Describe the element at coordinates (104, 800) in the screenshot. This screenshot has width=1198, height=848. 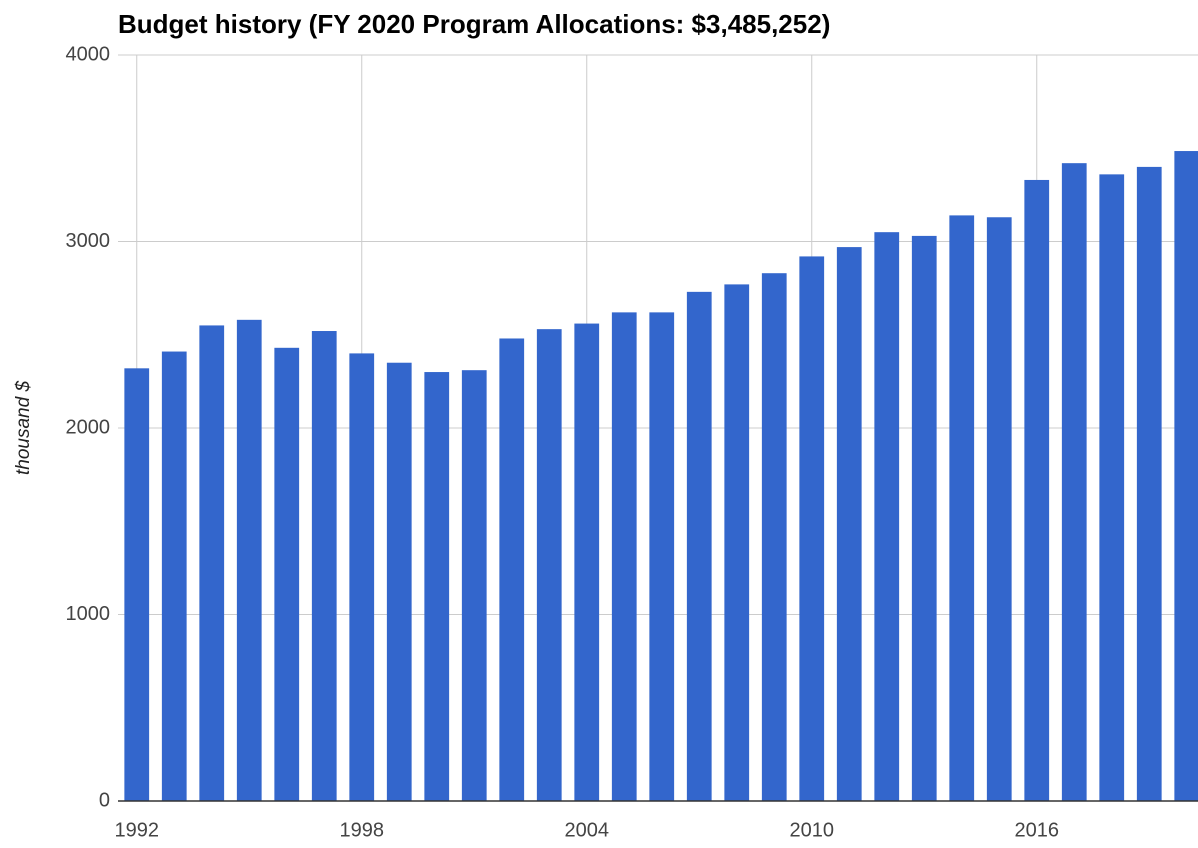
I see `y-tick-label: 0` at that location.